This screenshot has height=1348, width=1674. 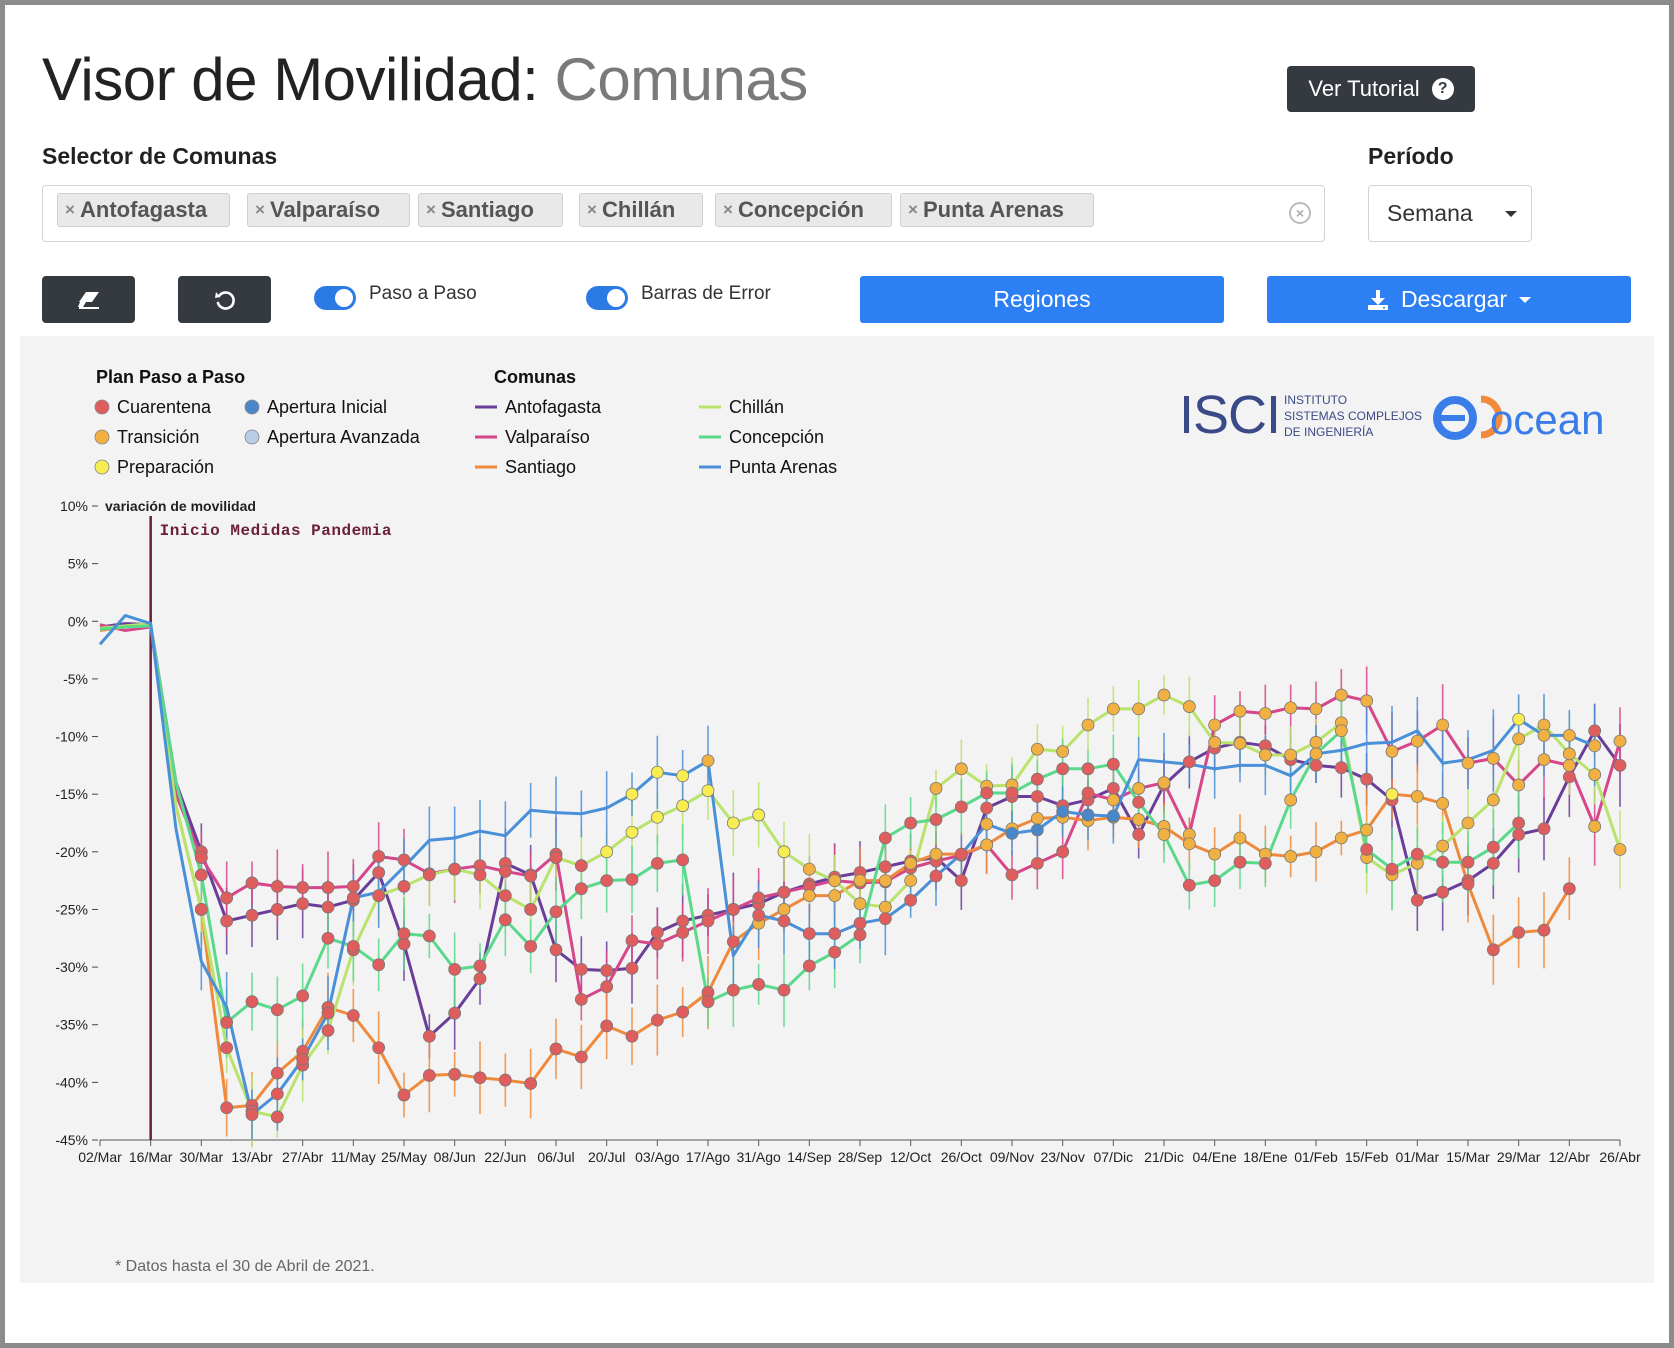 What do you see at coordinates (1012, 1157) in the screenshot?
I see `x-tick-label: 09/Nov` at bounding box center [1012, 1157].